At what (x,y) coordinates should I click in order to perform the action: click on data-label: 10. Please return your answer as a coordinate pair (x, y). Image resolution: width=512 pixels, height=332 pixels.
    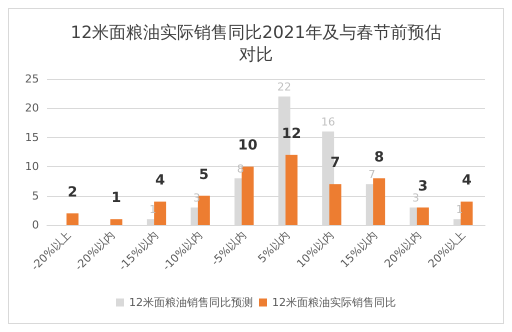
    Looking at the image, I should click on (248, 146).